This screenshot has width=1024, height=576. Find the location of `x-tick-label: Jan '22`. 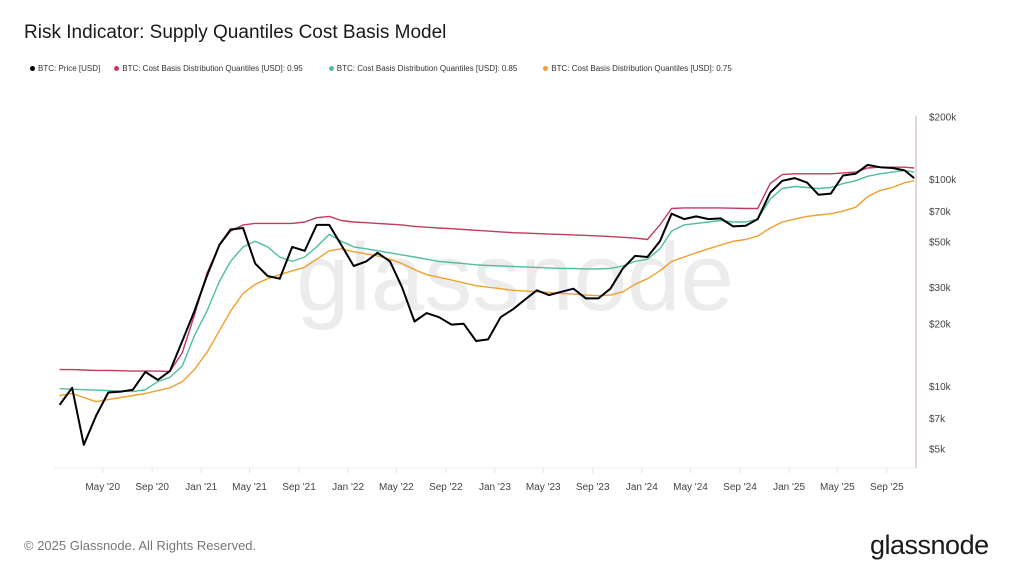

x-tick-label: Jan '22 is located at coordinates (348, 487).